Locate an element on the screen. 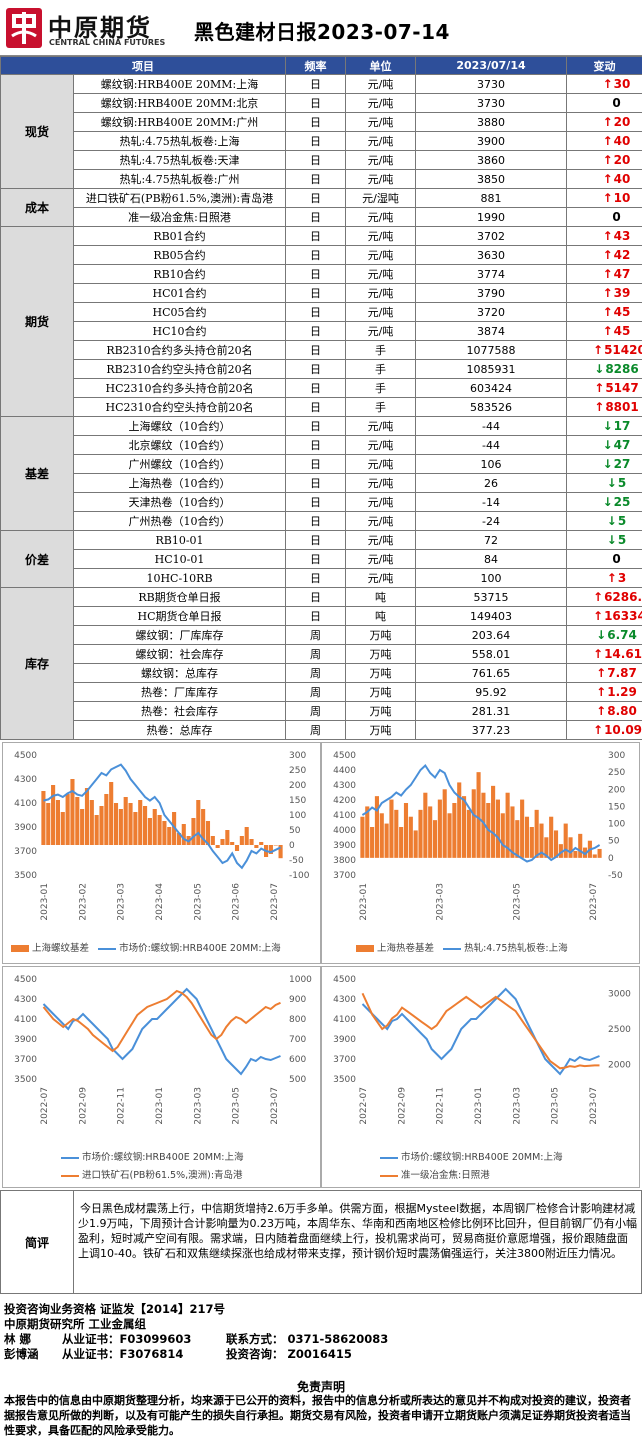 Image resolution: width=642 pixels, height=1445 pixels. change-cell: ↑1.29 is located at coordinates (604, 692).